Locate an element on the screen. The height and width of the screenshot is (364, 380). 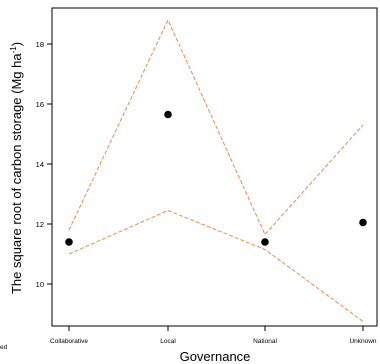
x-tick-label-collaborative: Collaborative is located at coordinates (69, 341).